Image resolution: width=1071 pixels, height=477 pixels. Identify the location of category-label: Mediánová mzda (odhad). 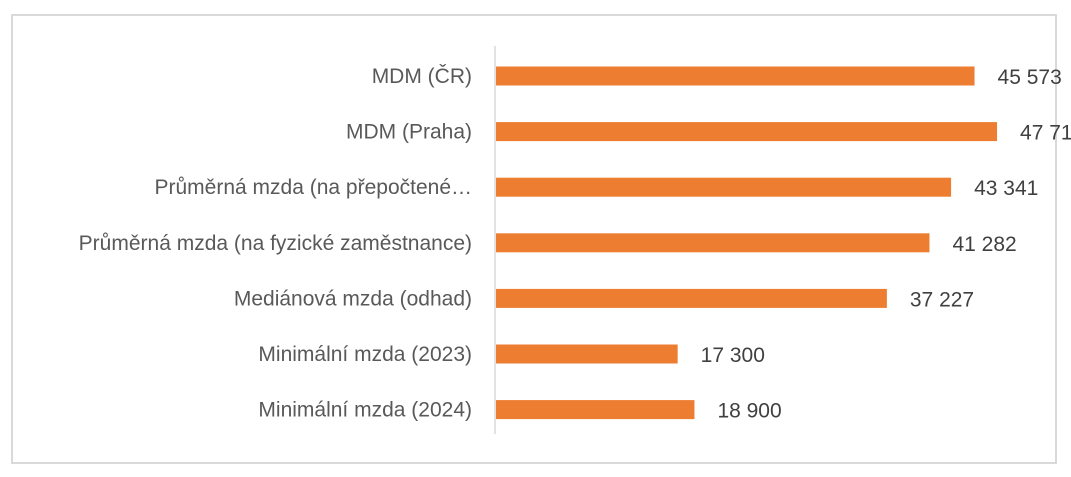
(353, 298).